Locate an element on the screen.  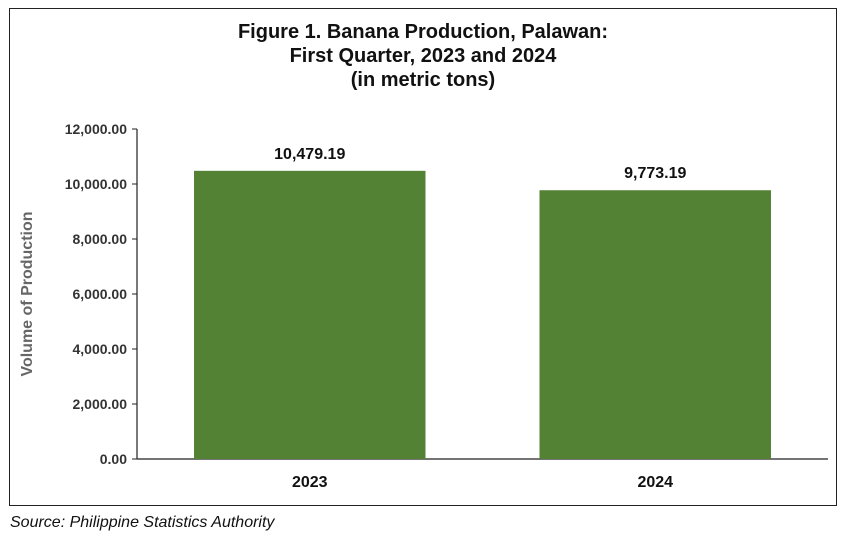
source-note: Source: Philippine Statistics Authority is located at coordinates (142, 522).